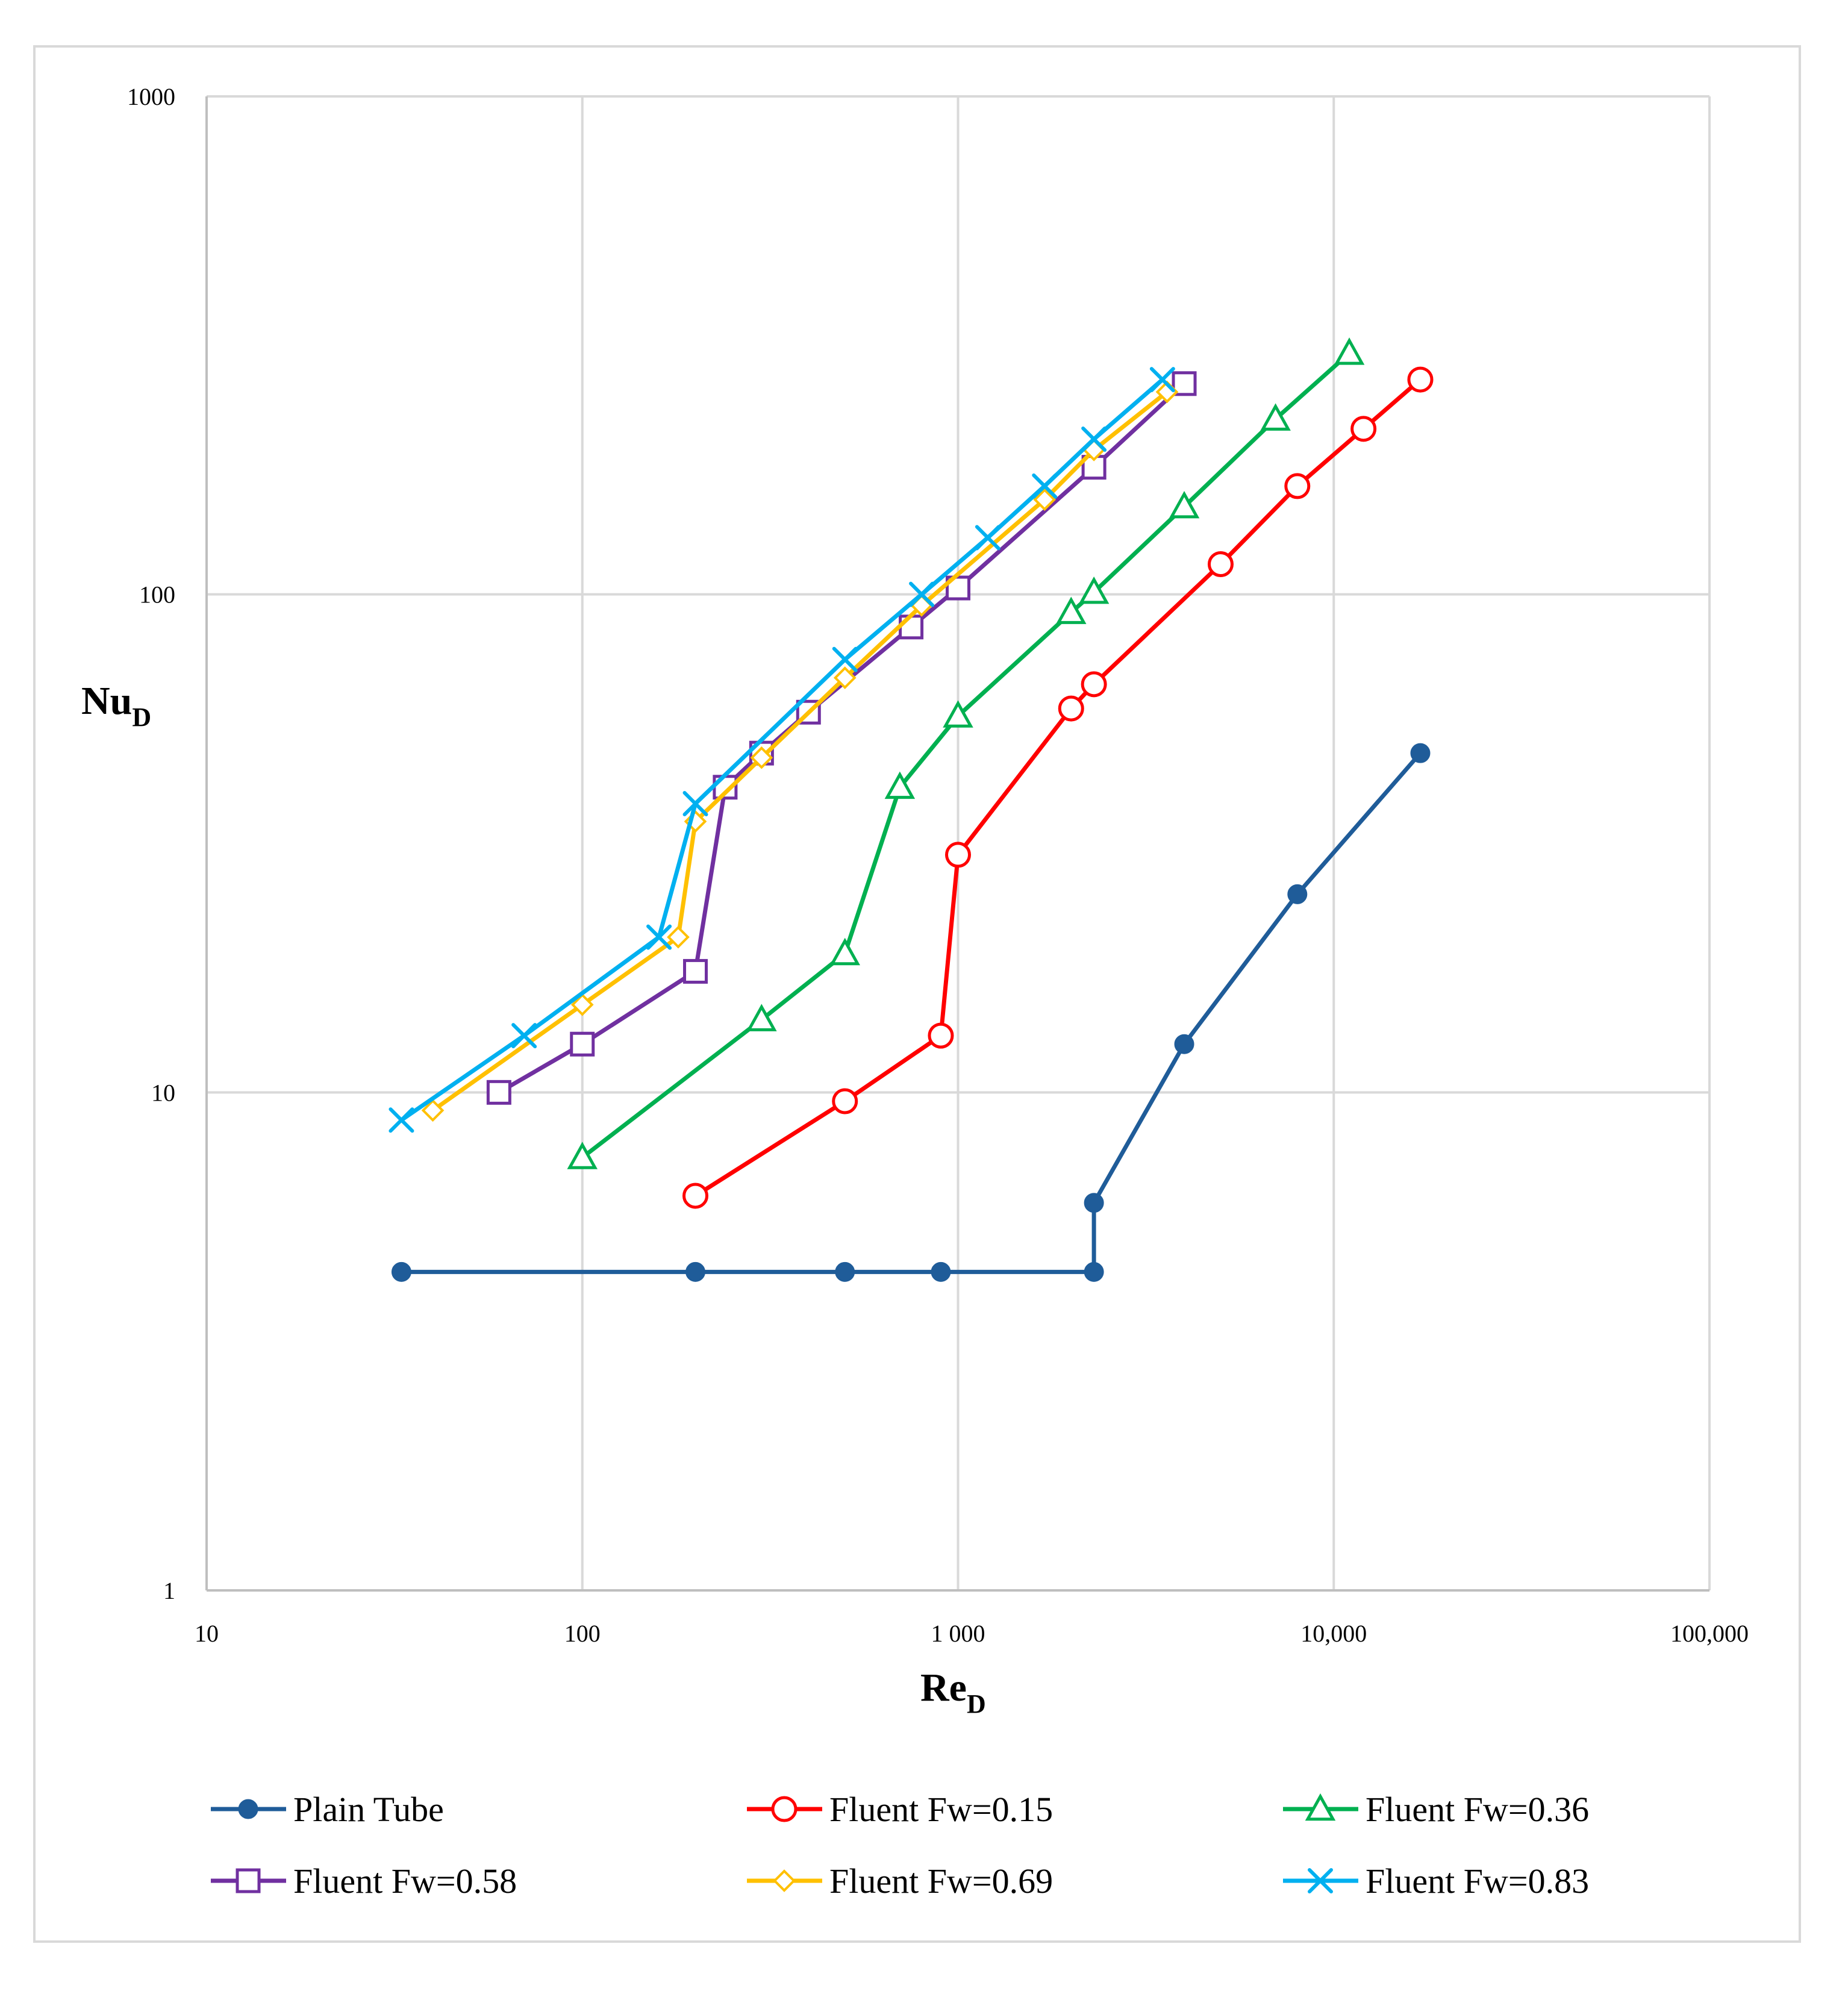 This screenshot has height=1991, width=1848. Describe the element at coordinates (941, 1809) in the screenshot. I see `legend-label: Fluent Fw=0.15` at that location.